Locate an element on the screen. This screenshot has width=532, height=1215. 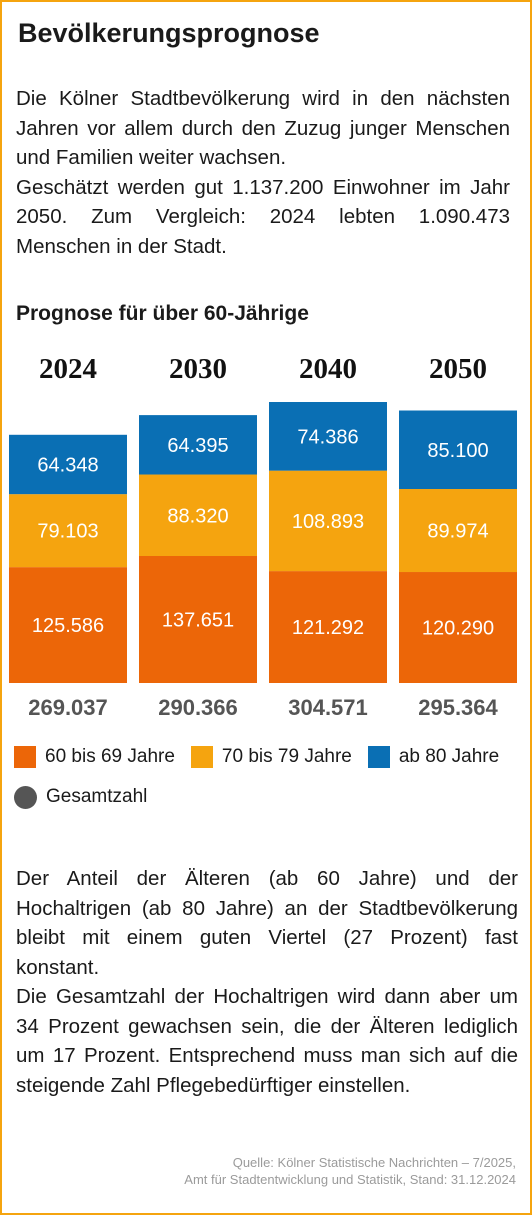
legend-label-70-79: 70 bis 79 Jahre is located at coordinates (286, 756).